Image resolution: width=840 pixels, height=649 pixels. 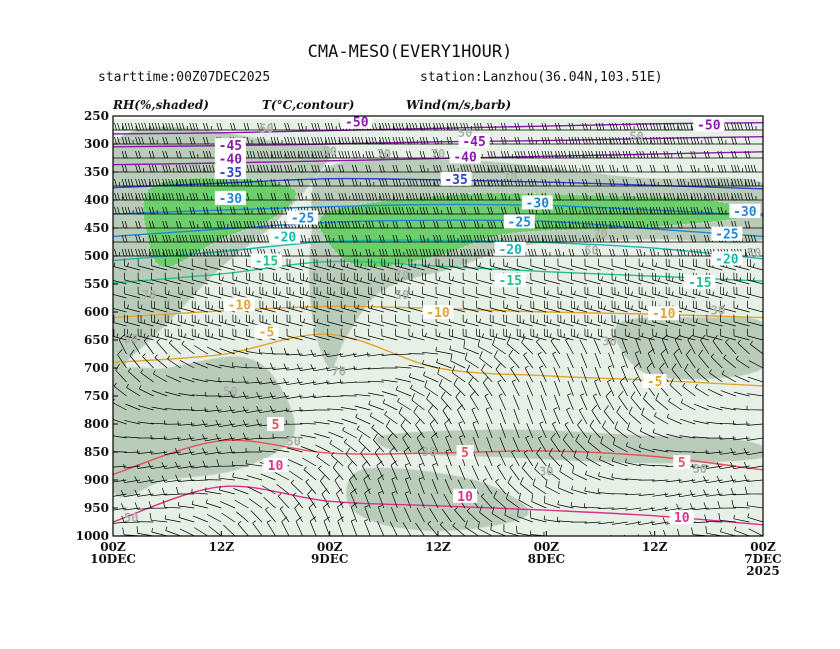 I want to click on temp-label-text: 10, so click(x=465, y=497).